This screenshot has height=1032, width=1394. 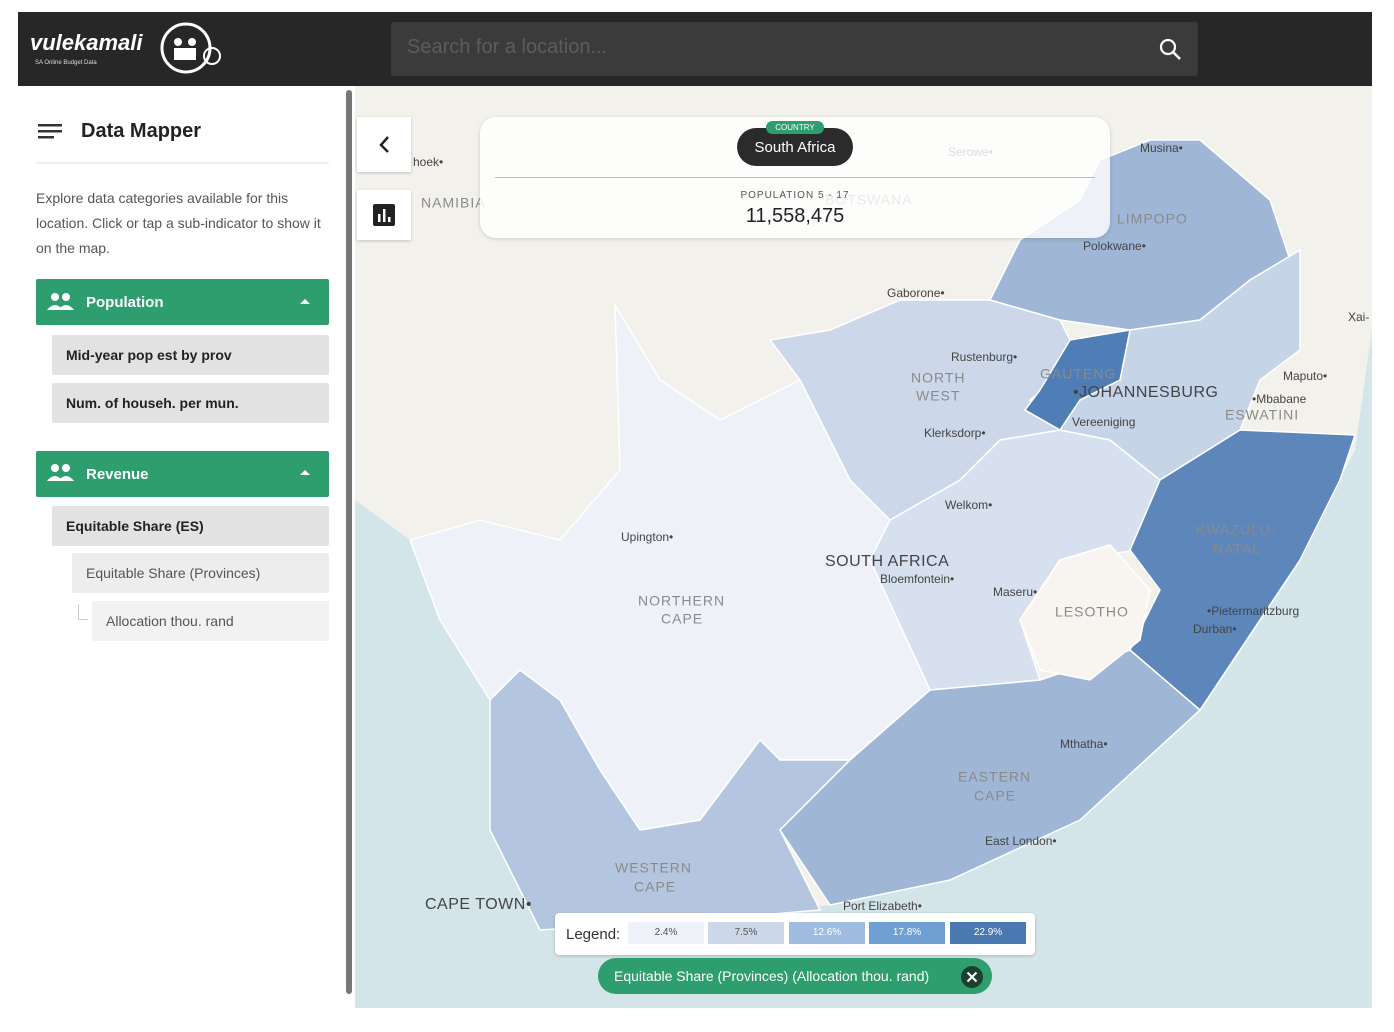 What do you see at coordinates (86, 42) in the screenshot?
I see `logo: vulekamali` at bounding box center [86, 42].